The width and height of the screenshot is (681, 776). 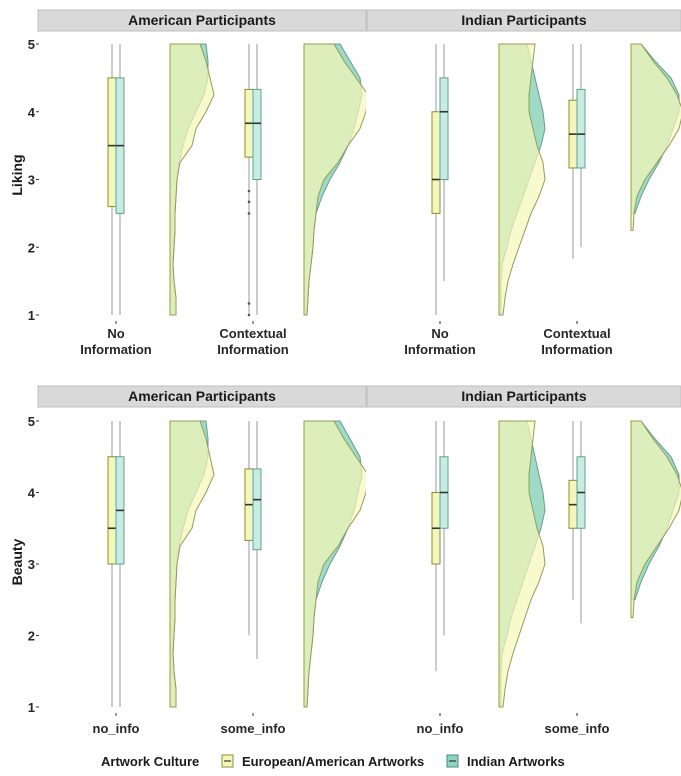 What do you see at coordinates (150, 761) in the screenshot?
I see `legend-title: Artwork Culture` at bounding box center [150, 761].